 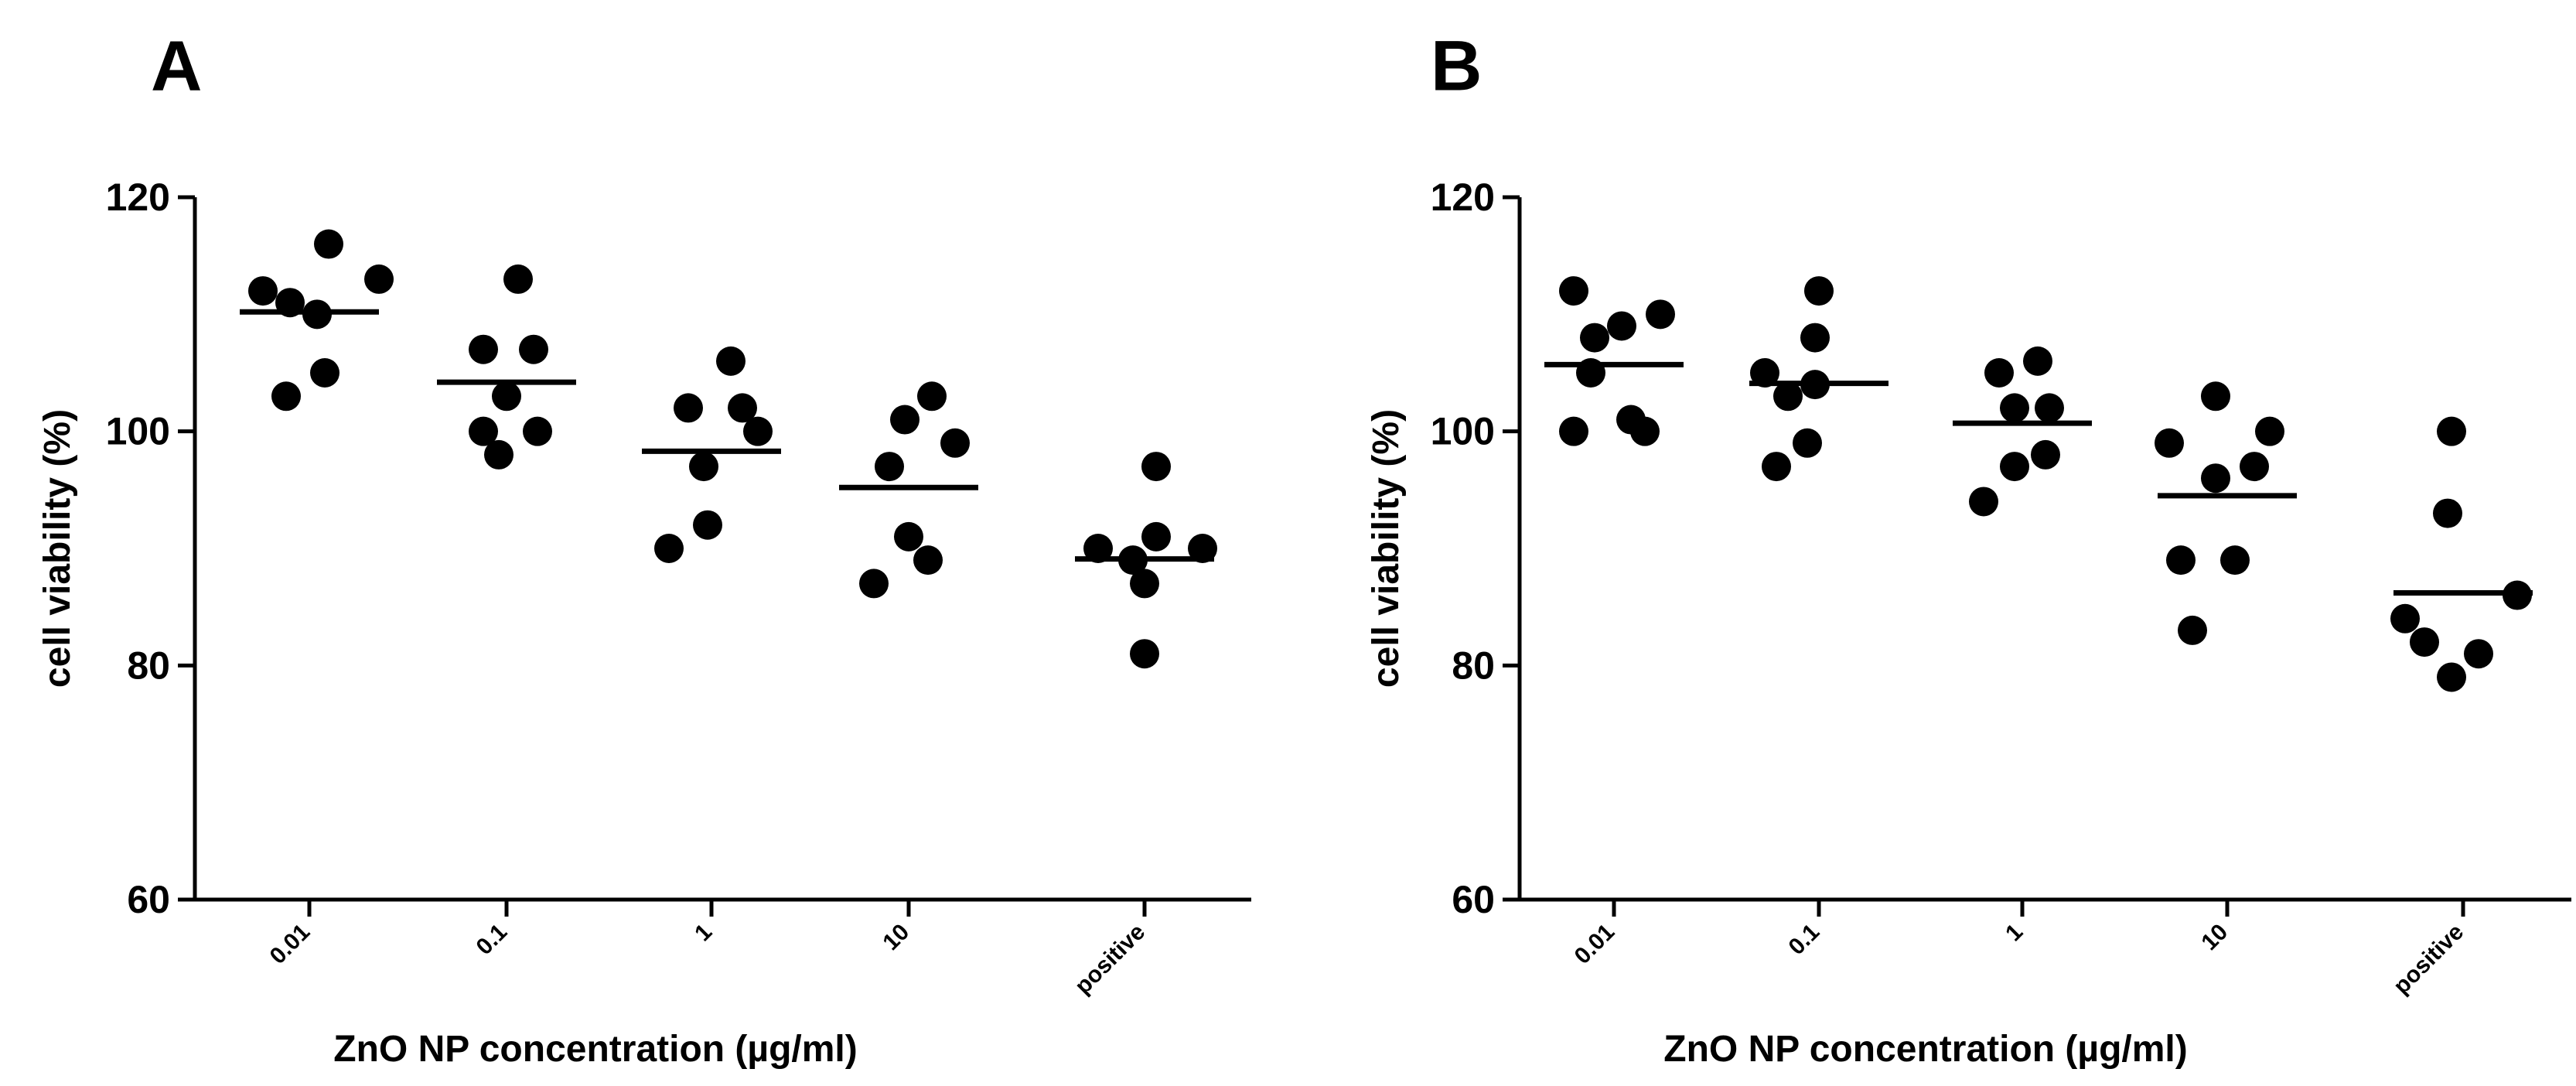 What do you see at coordinates (176, 65) in the screenshot?
I see `panel-letter: A` at bounding box center [176, 65].